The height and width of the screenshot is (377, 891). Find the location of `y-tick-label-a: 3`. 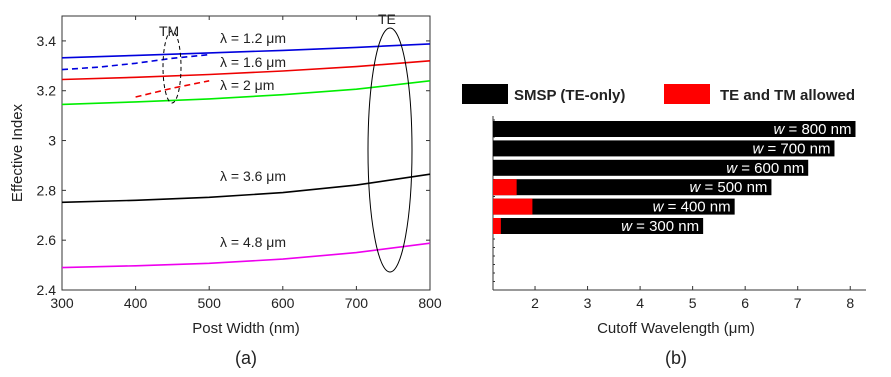

y-tick-label-a: 3 is located at coordinates (52, 141).